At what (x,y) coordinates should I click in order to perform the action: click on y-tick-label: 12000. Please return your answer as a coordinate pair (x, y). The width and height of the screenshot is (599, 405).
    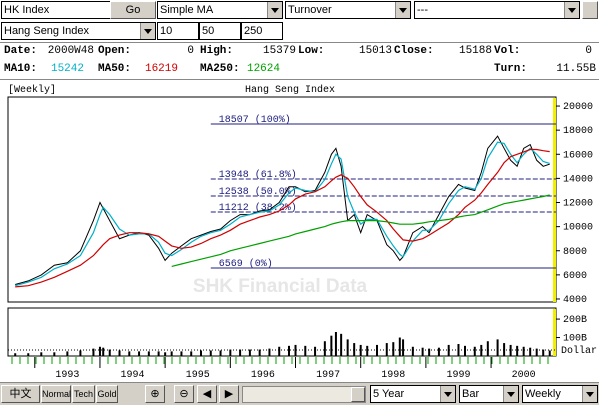
    Looking at the image, I should click on (578, 204).